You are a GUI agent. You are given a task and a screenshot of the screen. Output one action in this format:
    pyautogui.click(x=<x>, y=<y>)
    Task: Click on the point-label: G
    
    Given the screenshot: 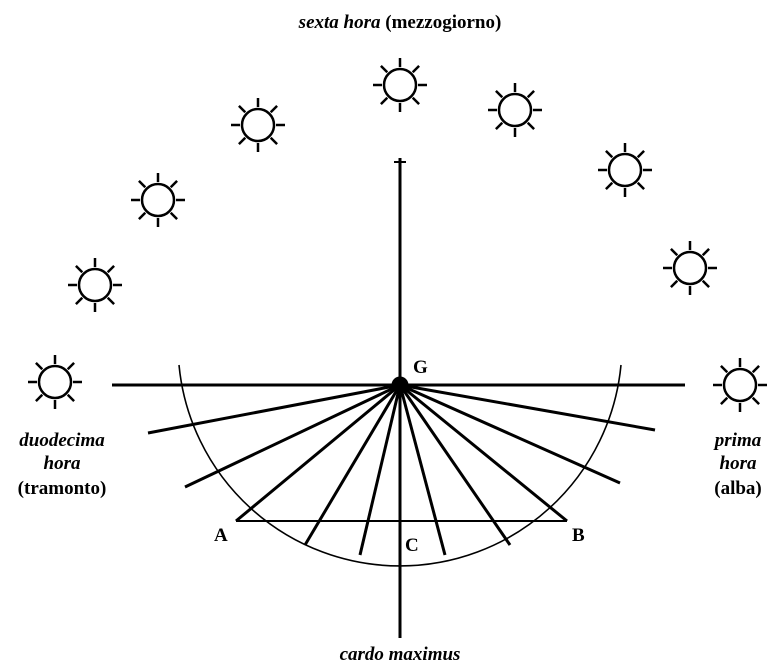 What is the action you would take?
    pyautogui.click(x=420, y=367)
    